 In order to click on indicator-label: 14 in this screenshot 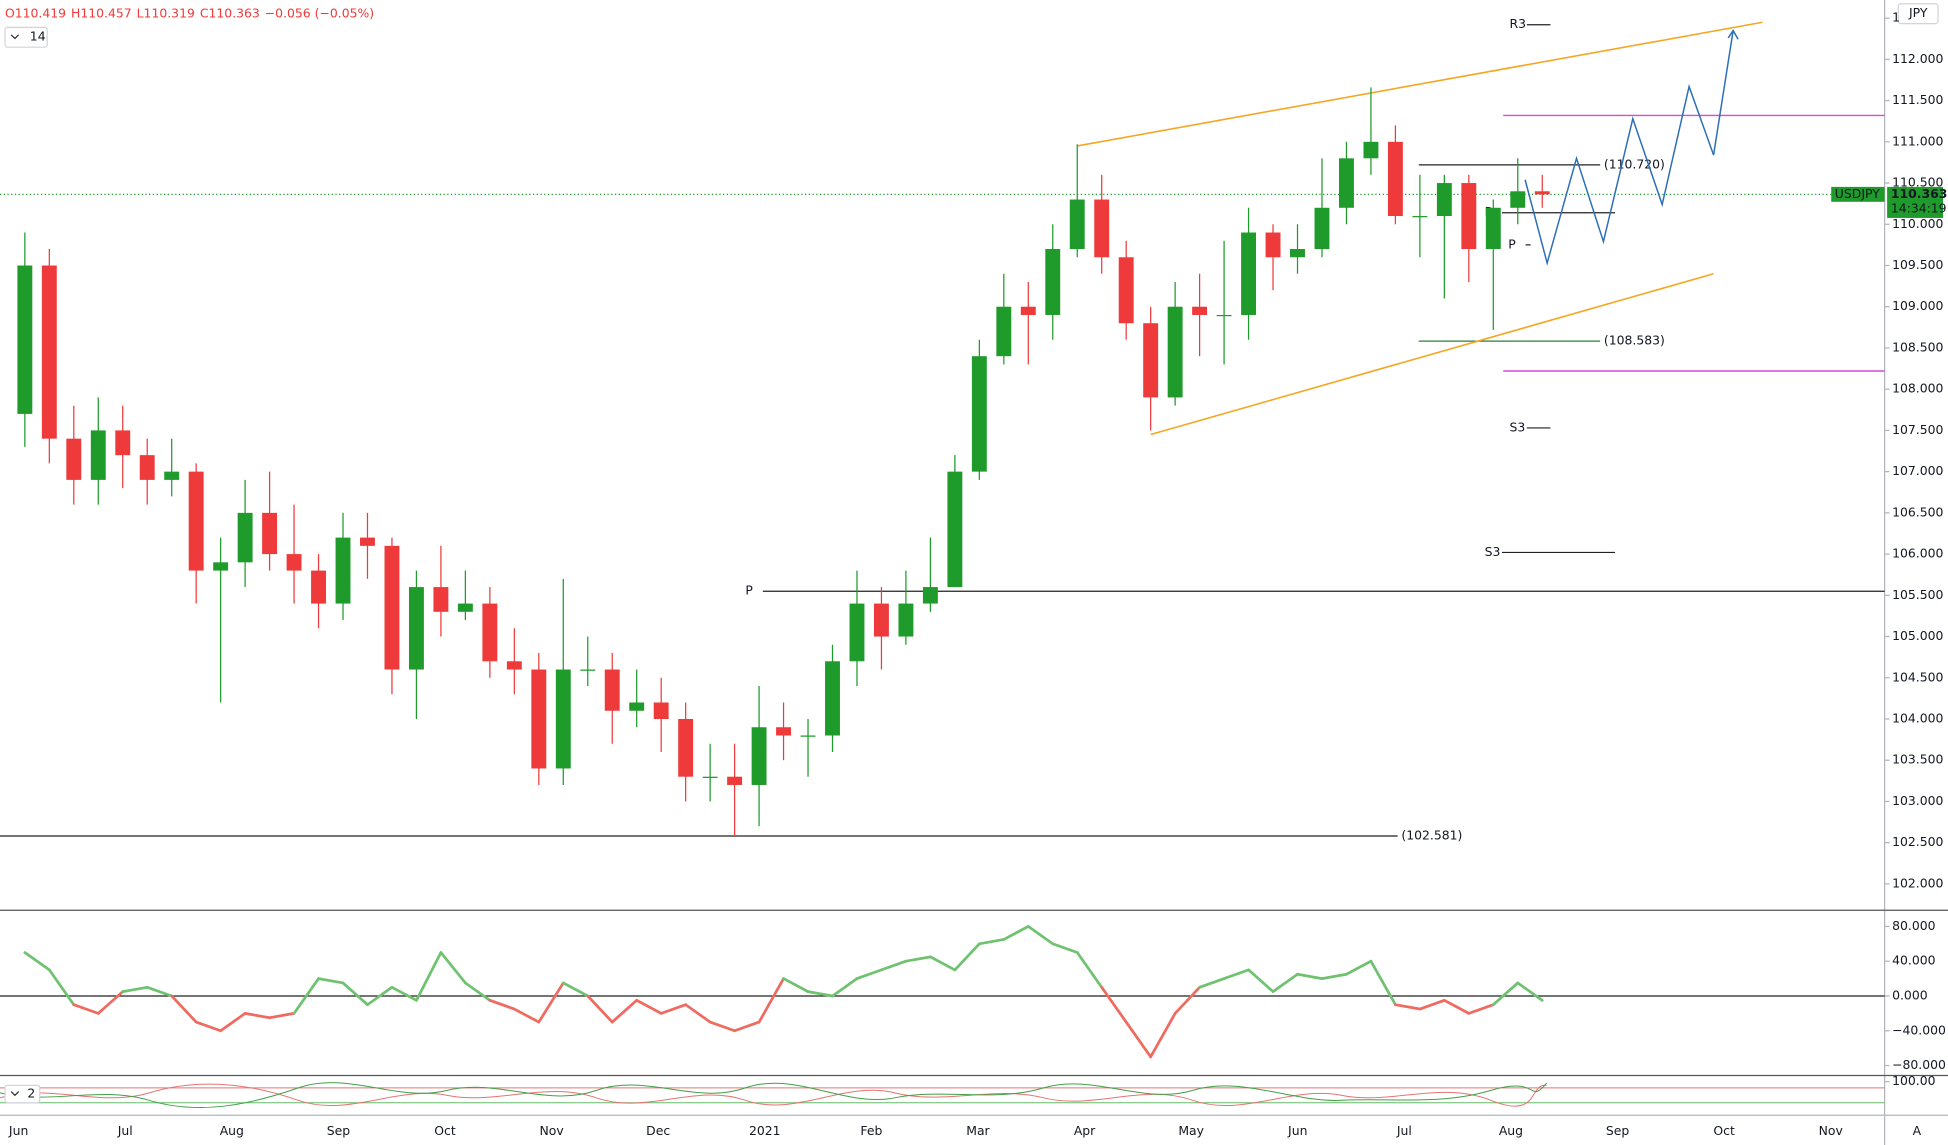, I will do `click(38, 36)`.